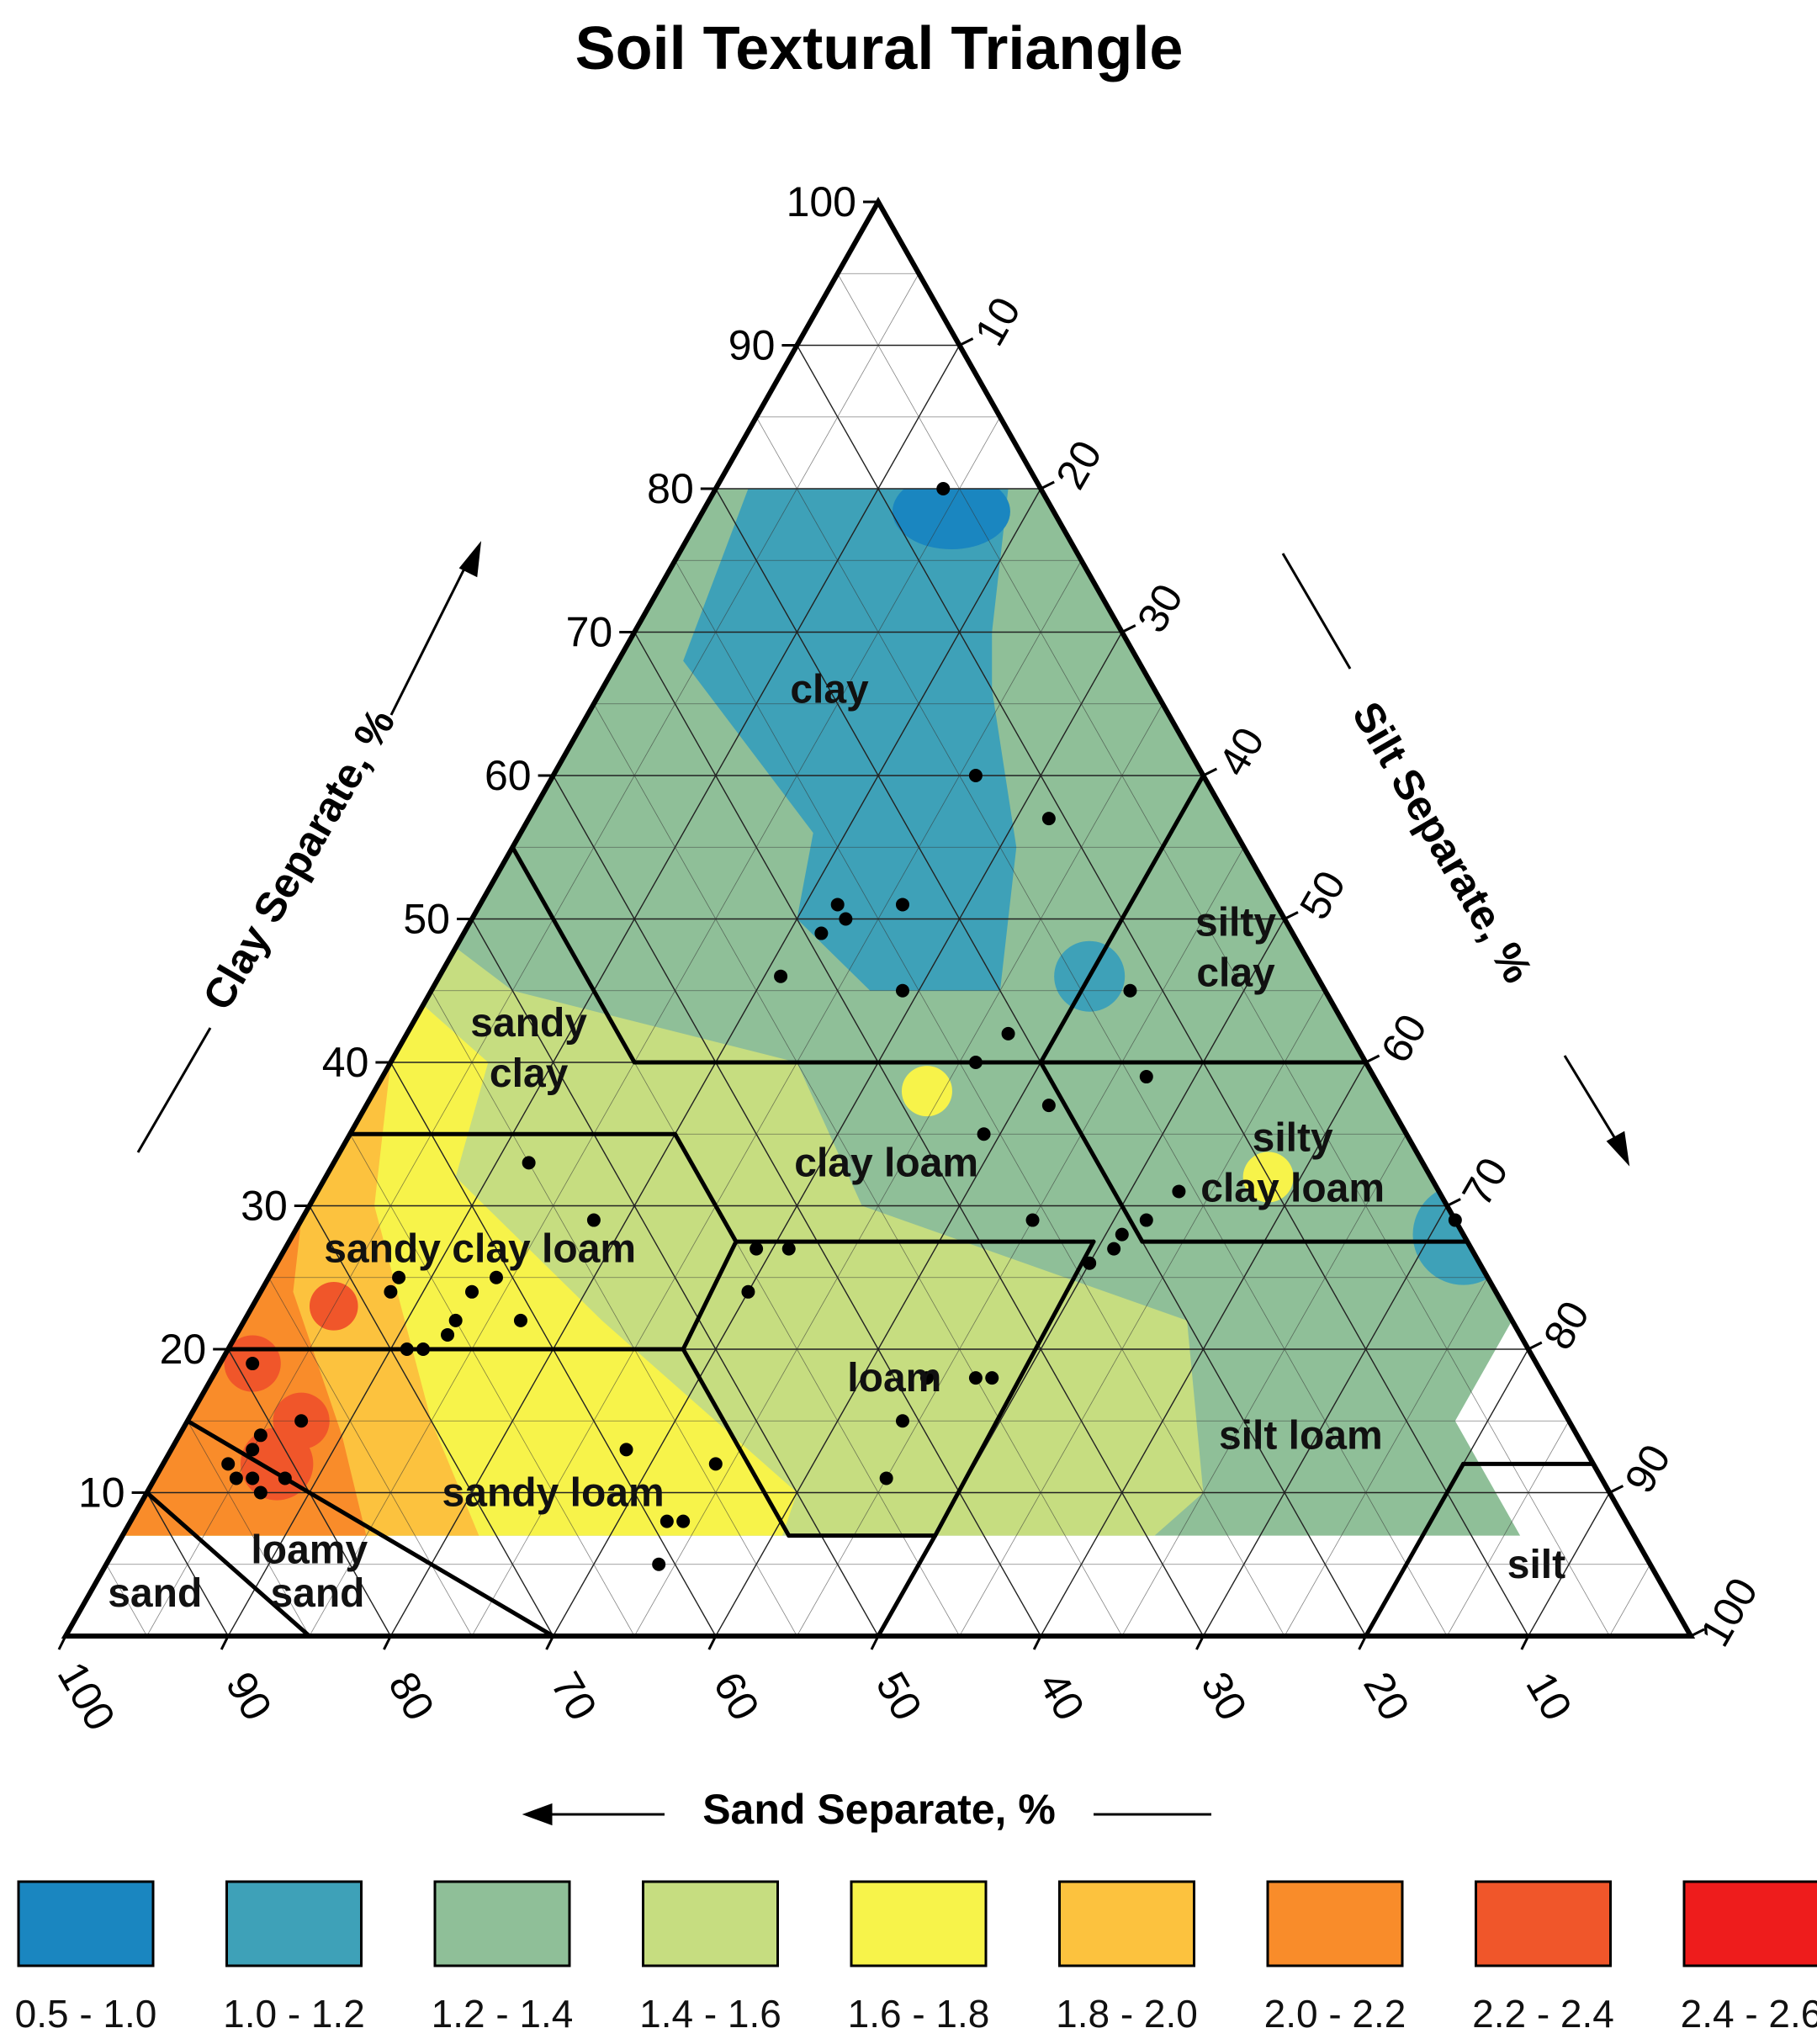 The width and height of the screenshot is (1817, 2044). I want to click on legend-label: 1.0 - 1.2, so click(294, 2014).